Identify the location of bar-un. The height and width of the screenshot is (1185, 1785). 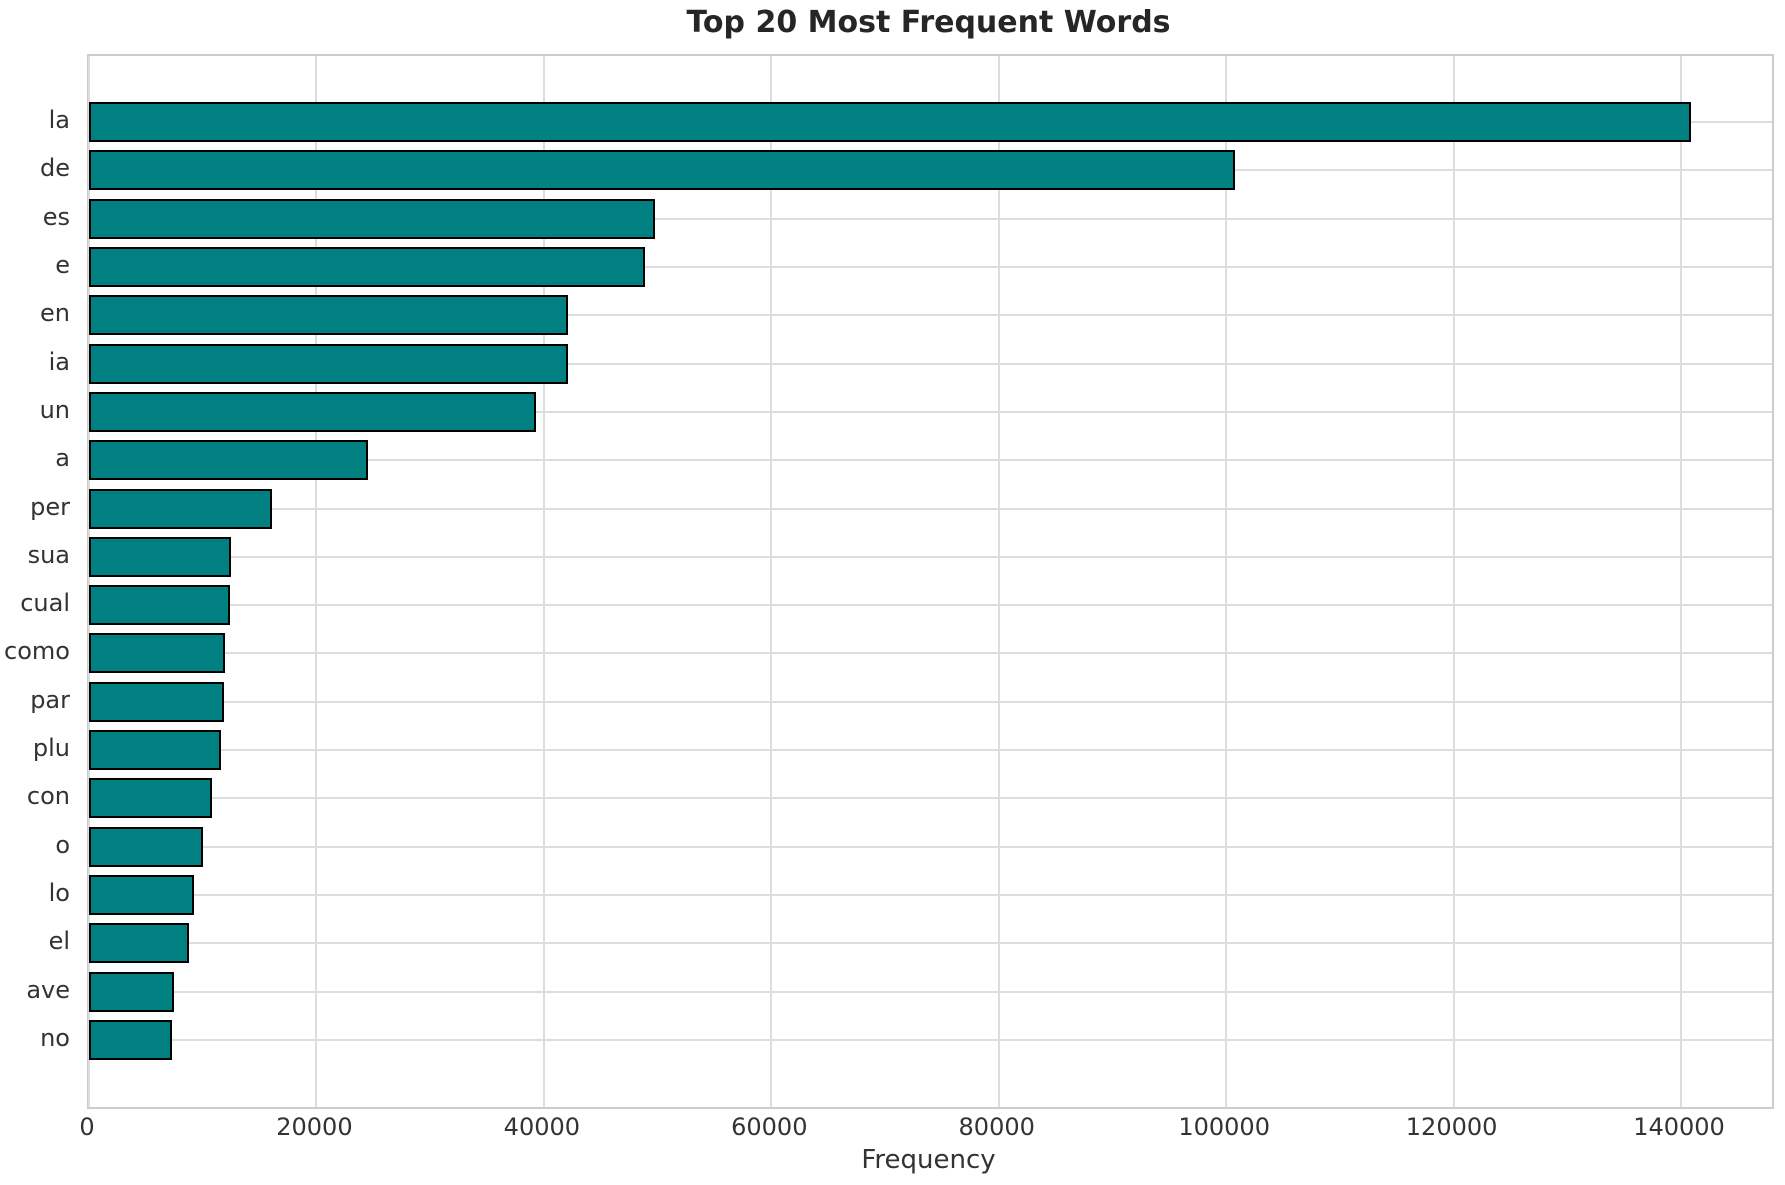
(312, 411).